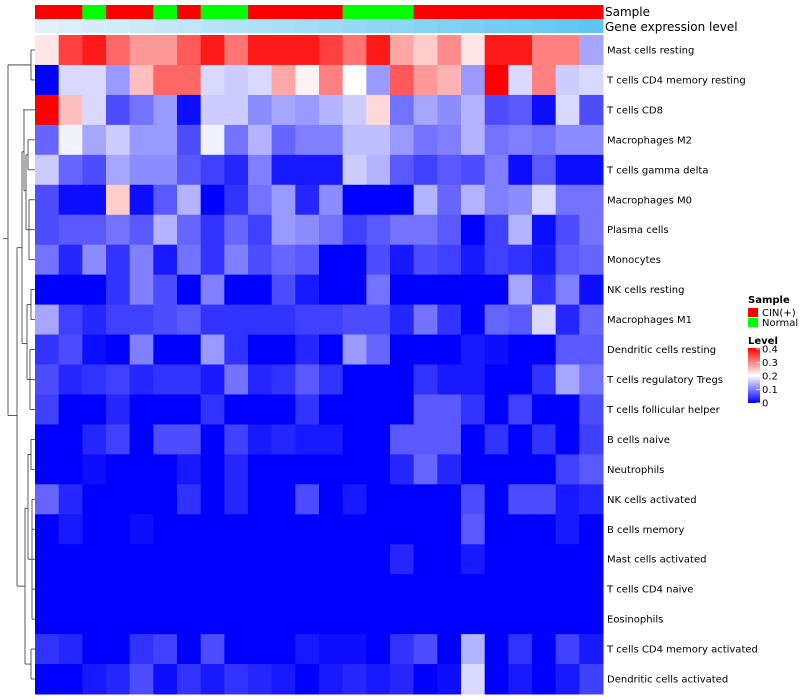 This screenshot has width=800, height=700. I want to click on legend-level-tick-label: 0.2, so click(770, 377).